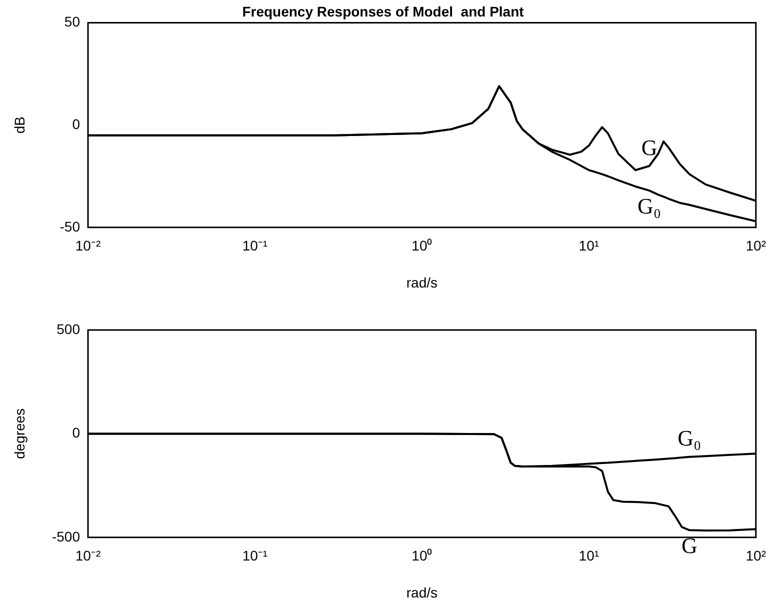  What do you see at coordinates (66, 536) in the screenshot?
I see `y-tick-label: -500` at bounding box center [66, 536].